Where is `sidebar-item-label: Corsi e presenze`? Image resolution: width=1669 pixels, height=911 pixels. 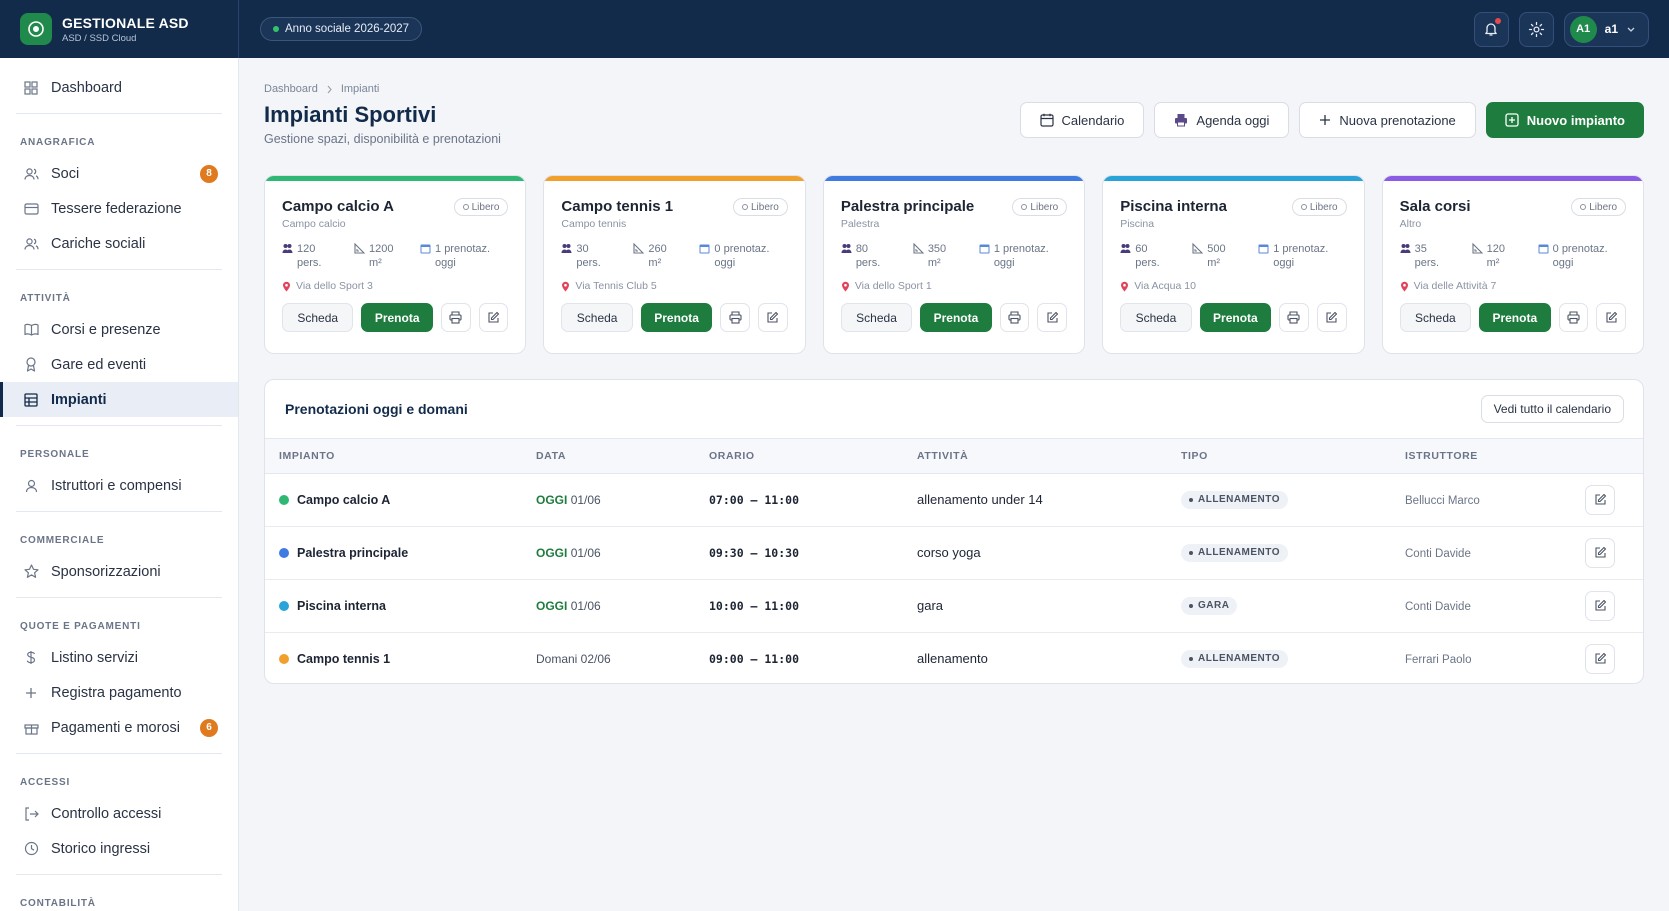 sidebar-item-label: Corsi e presenze is located at coordinates (106, 329).